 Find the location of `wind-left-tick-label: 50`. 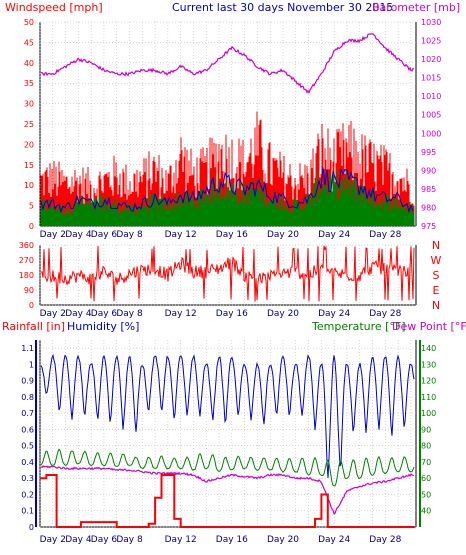

wind-left-tick-label: 50 is located at coordinates (29, 22).